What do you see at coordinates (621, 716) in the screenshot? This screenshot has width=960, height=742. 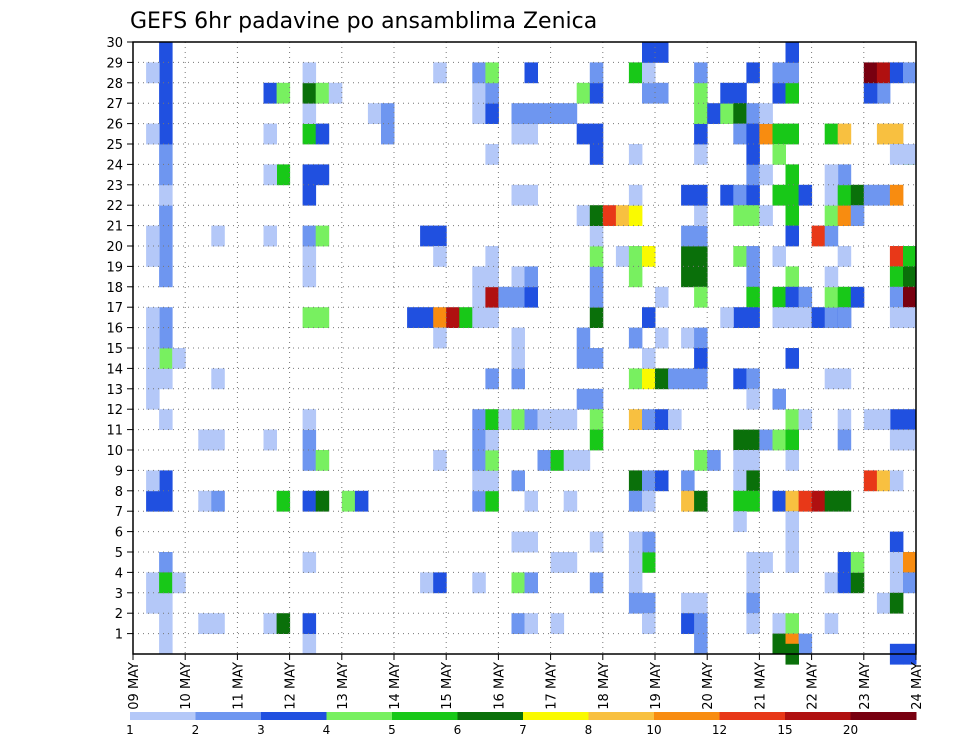 I see `colorbar-swatch` at bounding box center [621, 716].